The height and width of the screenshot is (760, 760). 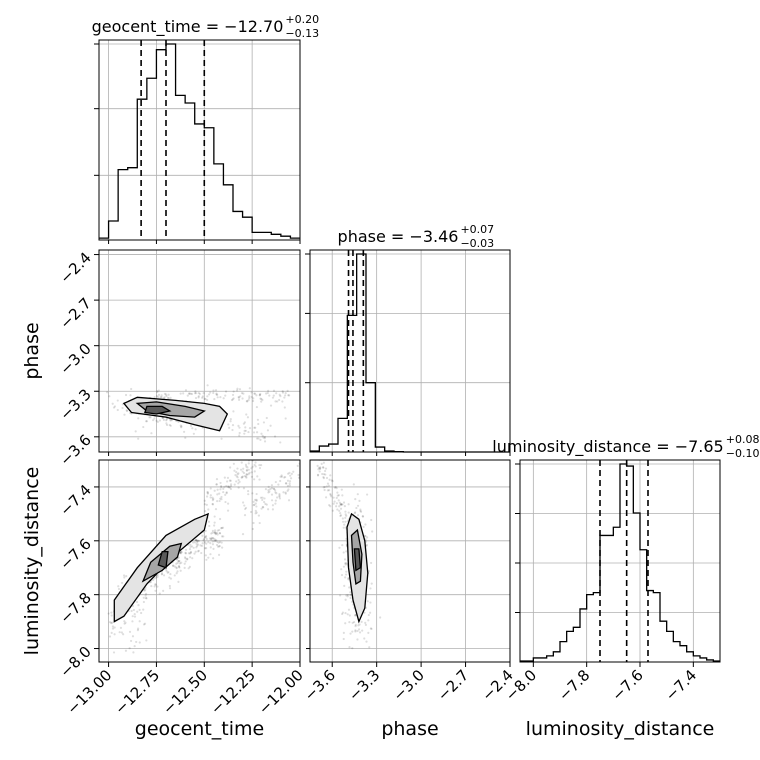 What do you see at coordinates (627, 685) in the screenshot?
I see `x-tick-label: −7.6` at bounding box center [627, 685].